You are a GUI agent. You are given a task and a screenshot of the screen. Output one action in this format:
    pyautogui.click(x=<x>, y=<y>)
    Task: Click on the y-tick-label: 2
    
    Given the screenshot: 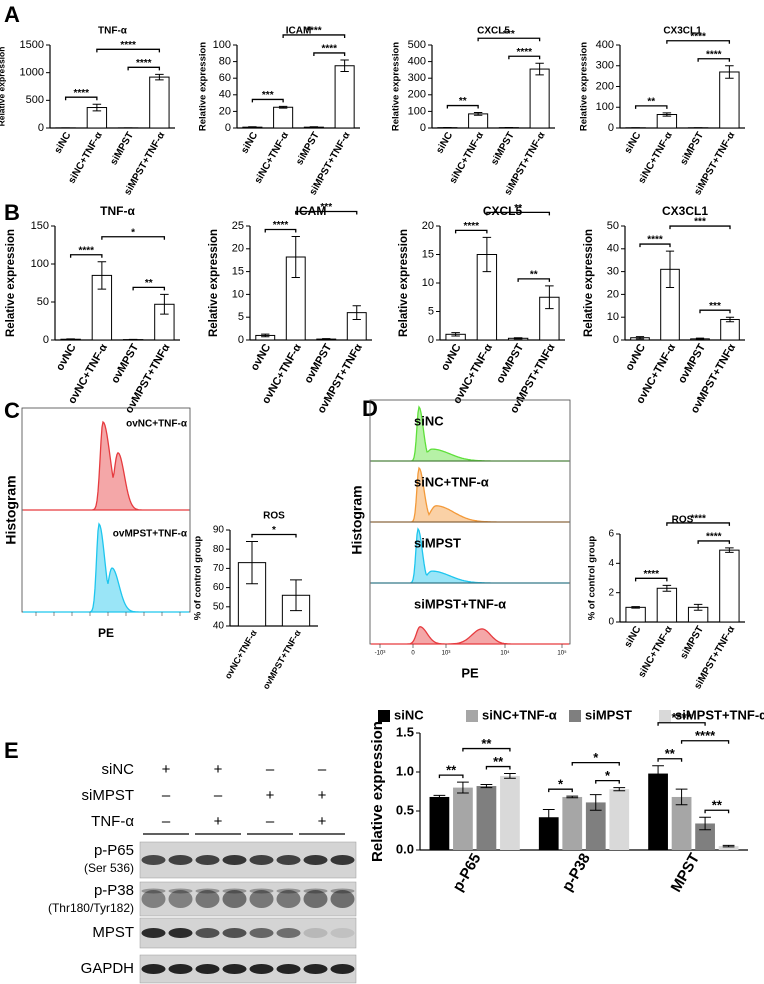 What is the action you would take?
    pyautogui.click(x=611, y=592)
    